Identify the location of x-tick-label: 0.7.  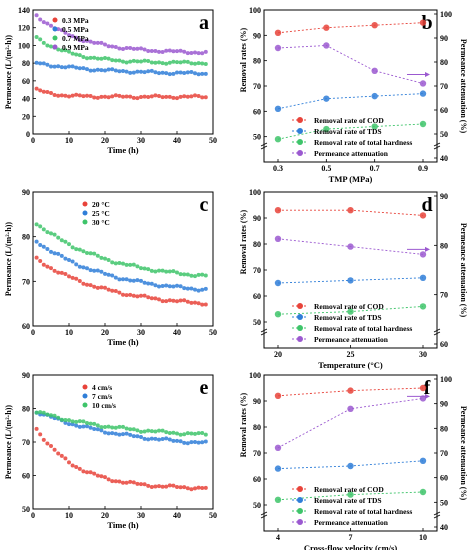
(375, 168).